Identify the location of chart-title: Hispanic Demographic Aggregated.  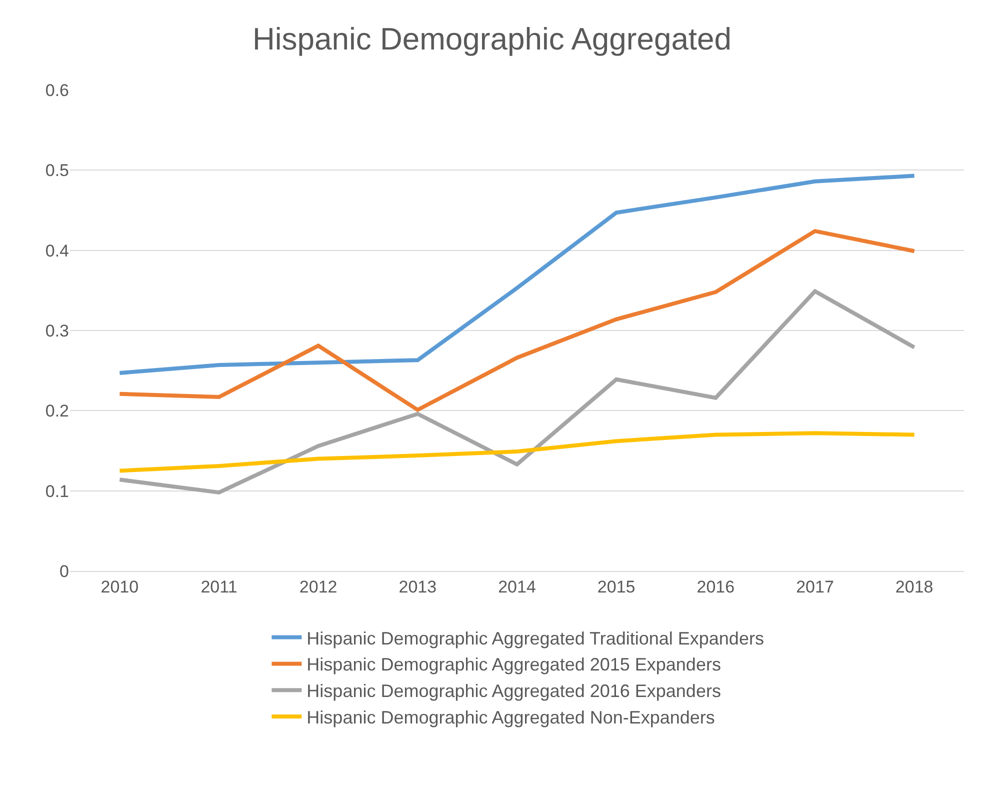
(492, 39).